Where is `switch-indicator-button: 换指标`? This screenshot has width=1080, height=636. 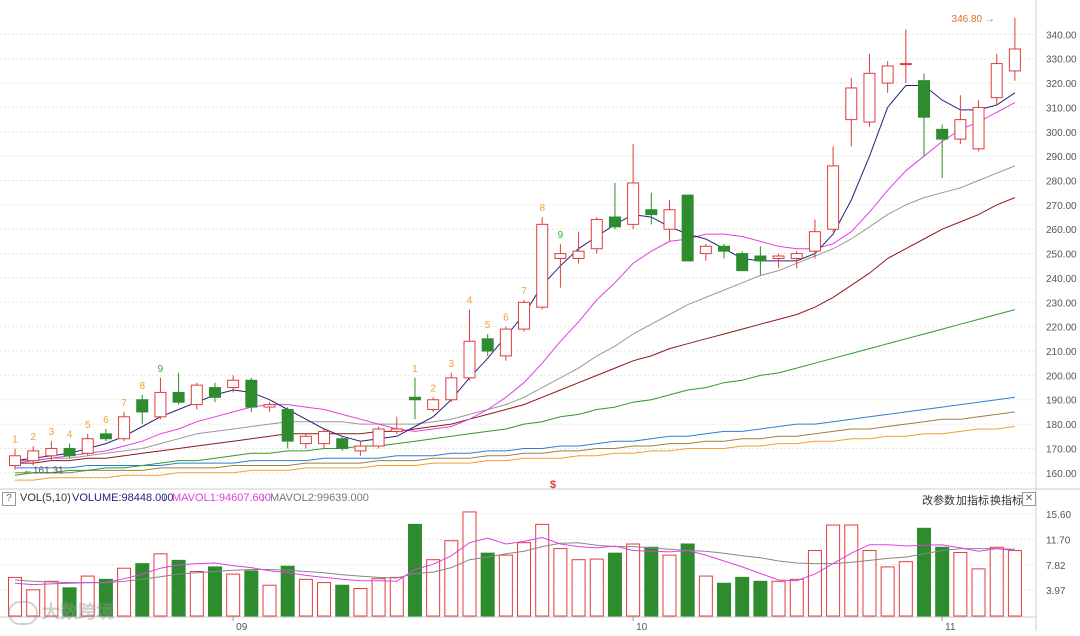 switch-indicator-button: 换指标 is located at coordinates (1006, 501).